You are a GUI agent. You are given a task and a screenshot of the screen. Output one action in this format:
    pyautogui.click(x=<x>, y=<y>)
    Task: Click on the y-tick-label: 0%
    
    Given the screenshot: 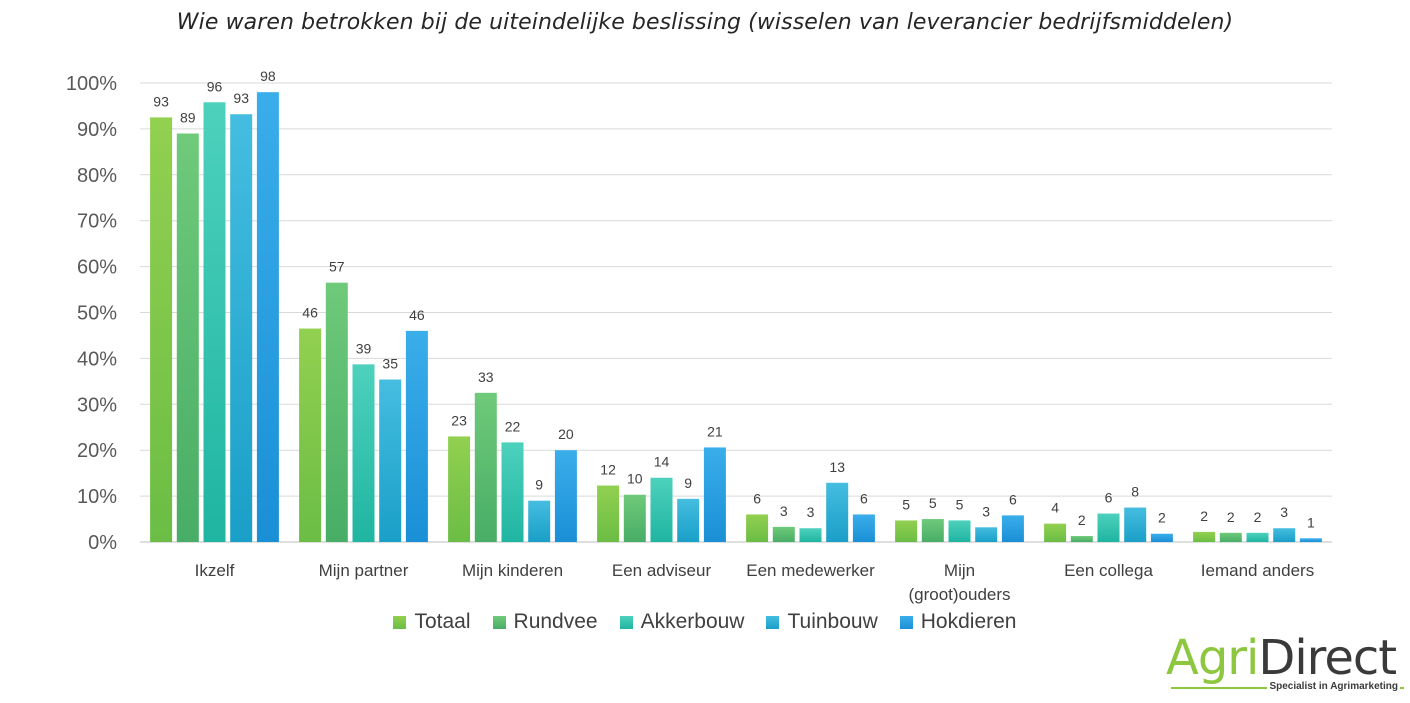 What is the action you would take?
    pyautogui.click(x=102, y=543)
    